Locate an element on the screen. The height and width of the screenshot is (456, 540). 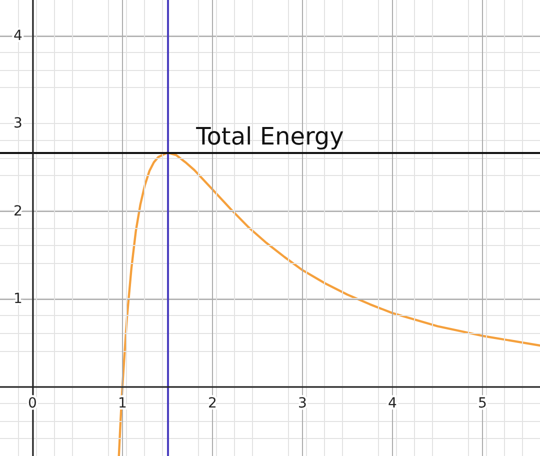
y-tick-label: 3 is located at coordinates (17, 124).